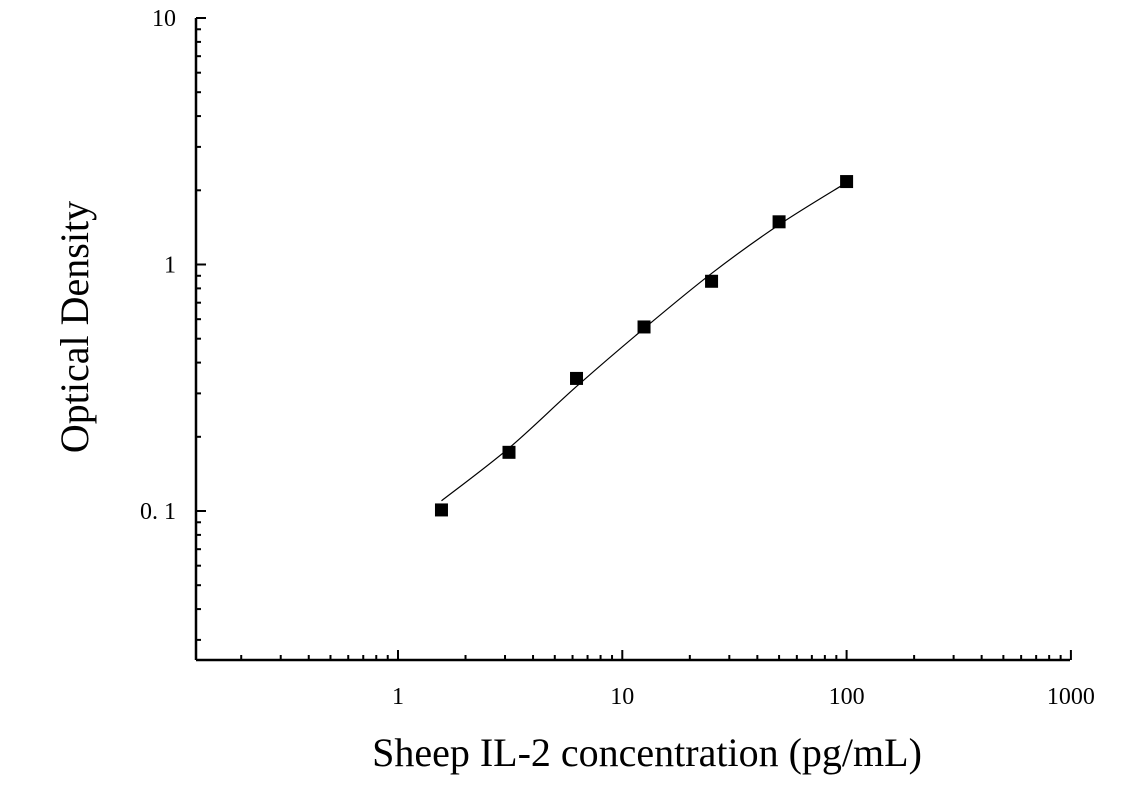 This screenshot has width=1130, height=787. I want to click on x-tick-label: 10, so click(622, 697).